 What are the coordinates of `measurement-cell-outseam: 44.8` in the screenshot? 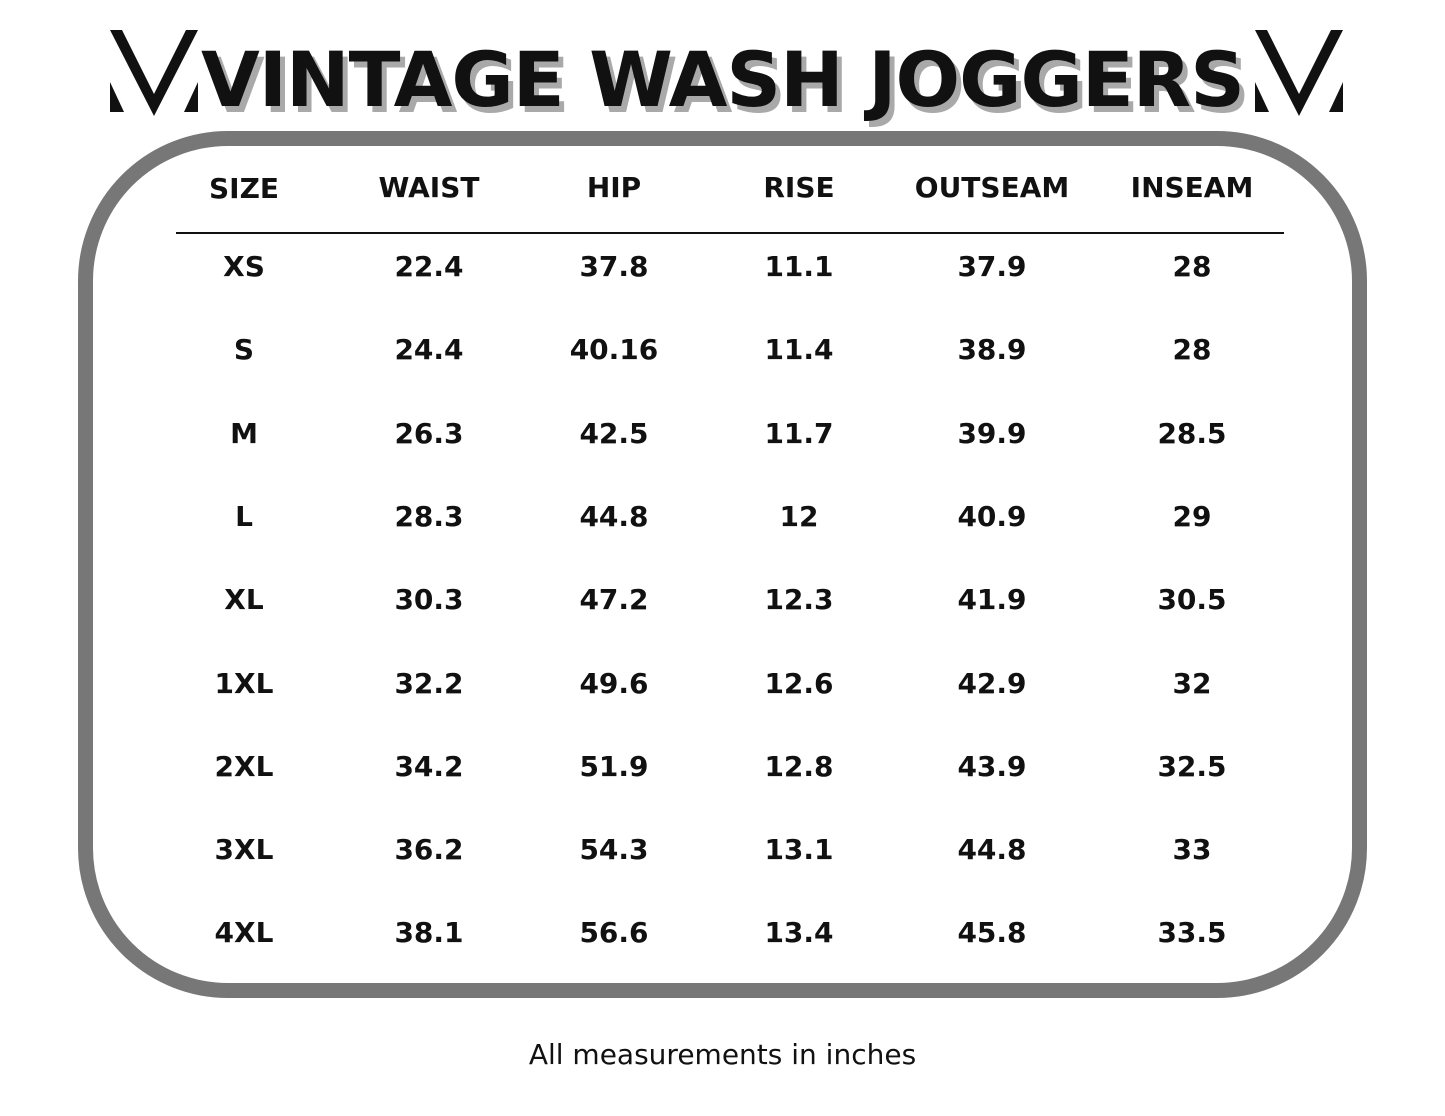 It's located at (992, 849).